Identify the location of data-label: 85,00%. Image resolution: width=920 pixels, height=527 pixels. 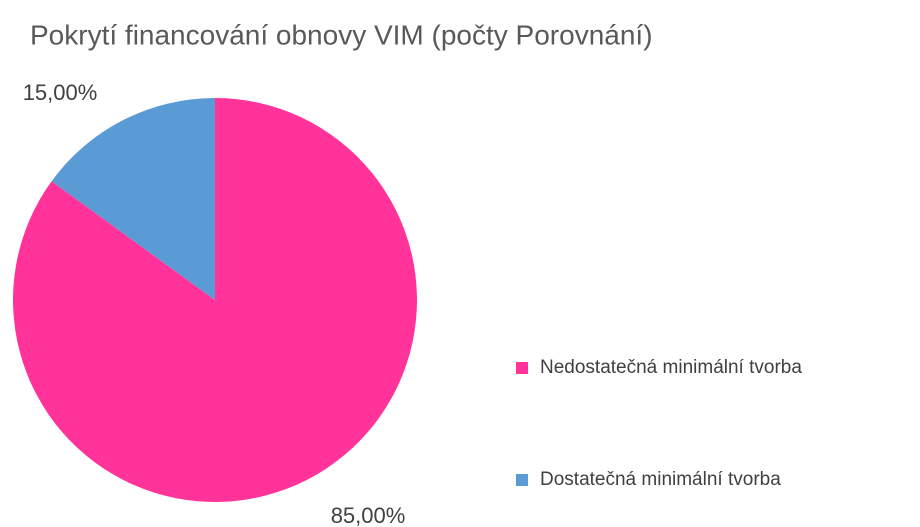
(368, 515).